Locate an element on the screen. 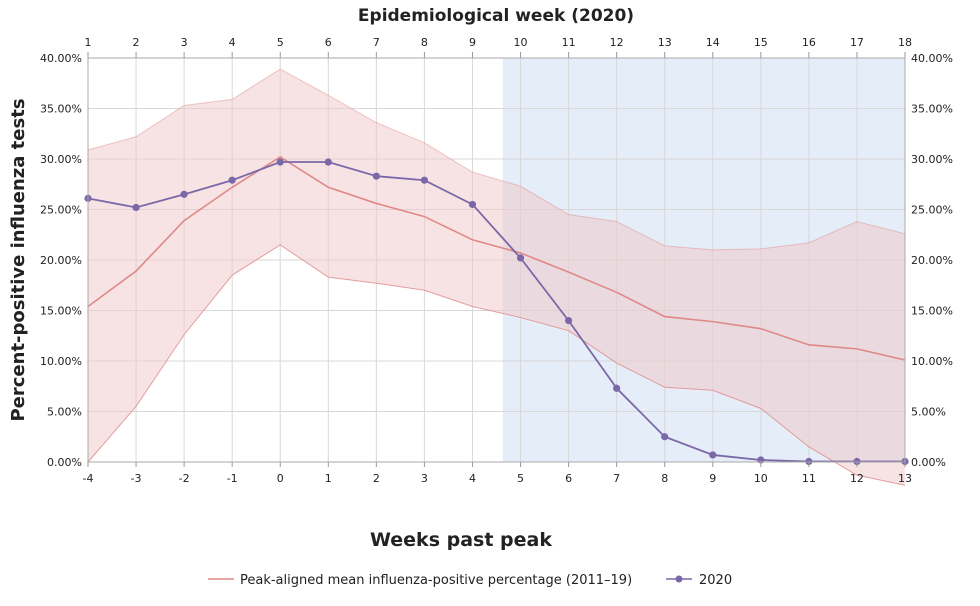 Image resolution: width=980 pixels, height=606 pixels. top-tick-label: 8 is located at coordinates (424, 42).